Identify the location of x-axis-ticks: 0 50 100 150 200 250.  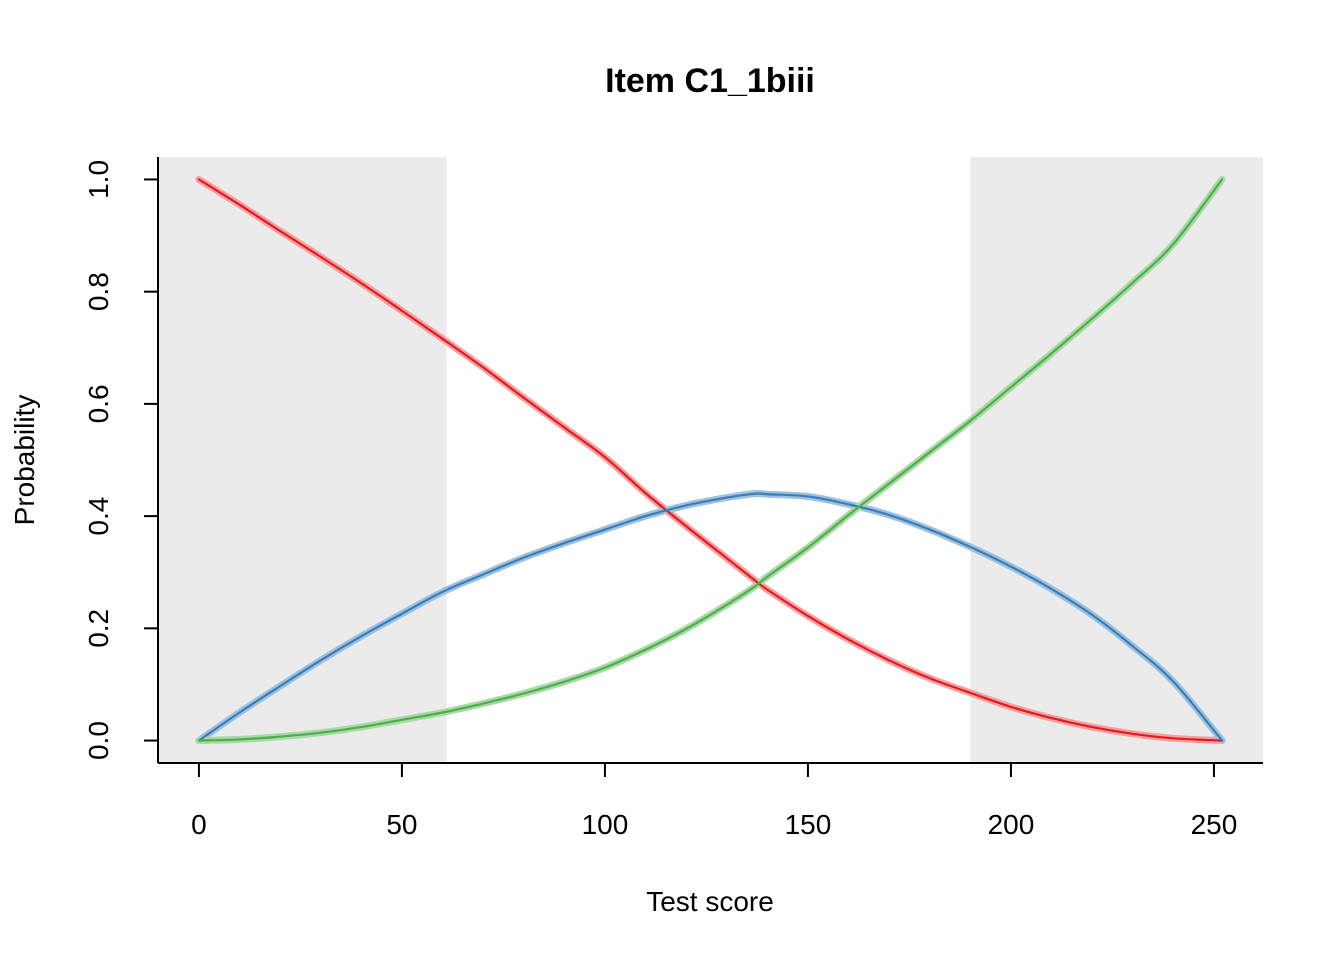
(714, 801).